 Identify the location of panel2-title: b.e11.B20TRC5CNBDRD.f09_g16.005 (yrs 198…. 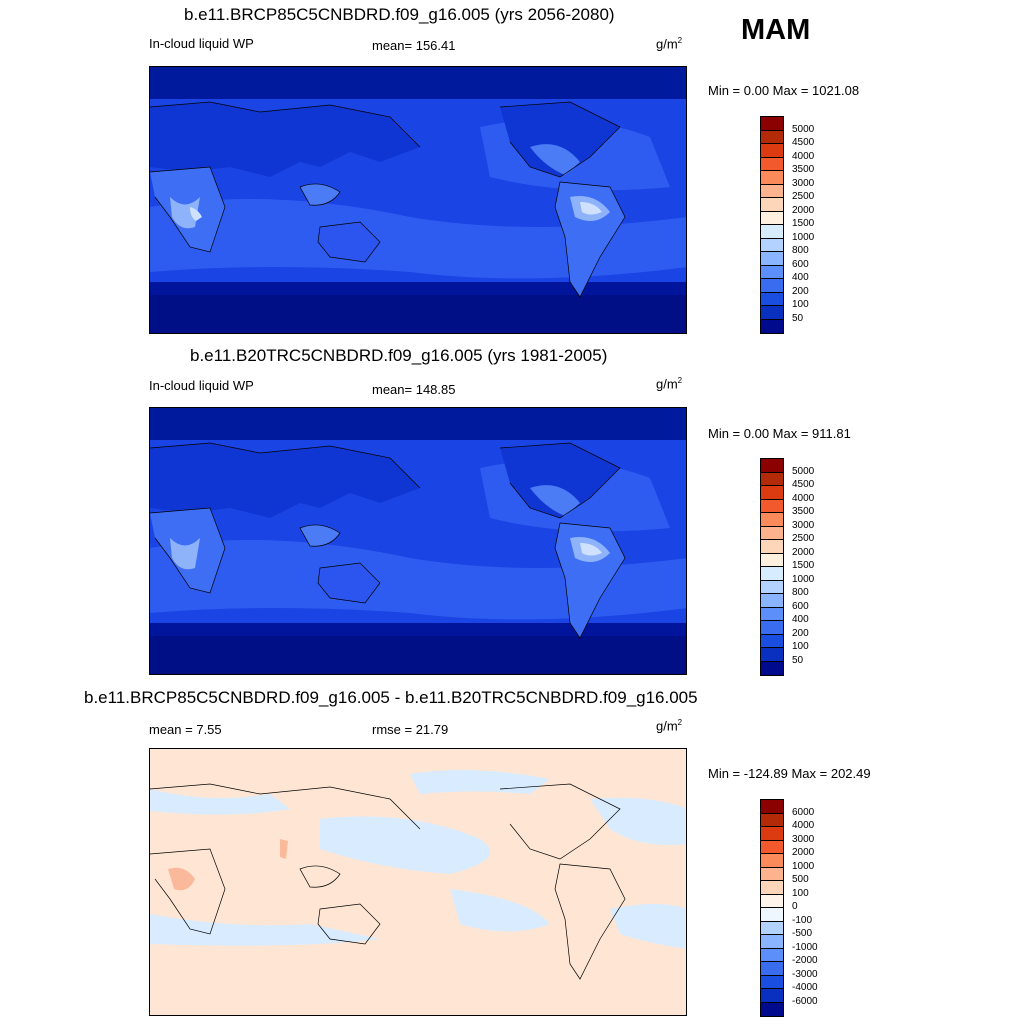
(399, 355).